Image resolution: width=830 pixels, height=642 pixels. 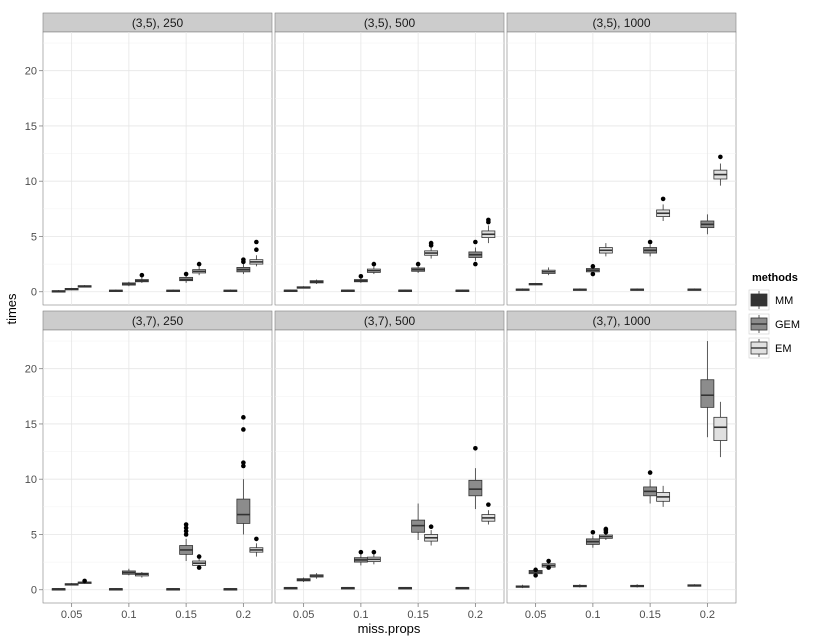 I want to click on y-tick-label: 0, so click(x=34, y=591).